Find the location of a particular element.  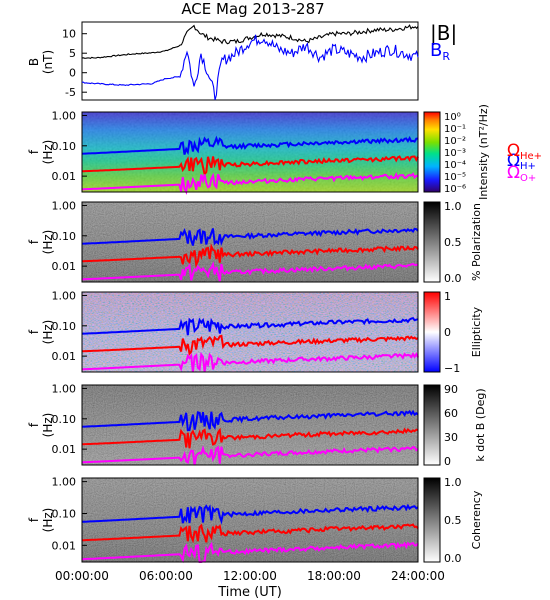

b-axis-label: B is located at coordinates (34, 62).